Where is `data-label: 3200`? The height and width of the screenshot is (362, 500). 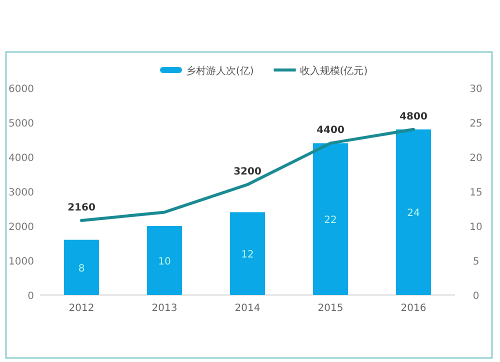 data-label: 3200 is located at coordinates (248, 172).